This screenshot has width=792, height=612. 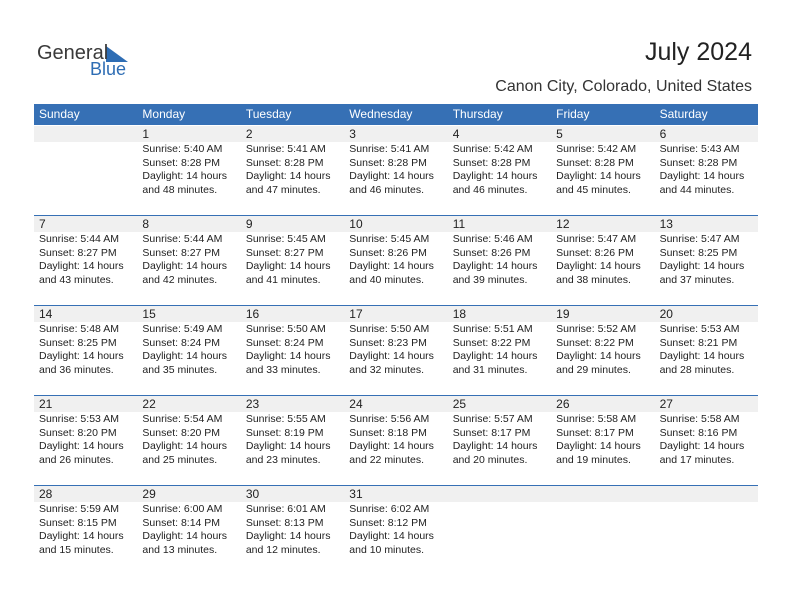 What do you see at coordinates (593, 369) in the screenshot?
I see `day-info: and 29 minutes.` at bounding box center [593, 369].